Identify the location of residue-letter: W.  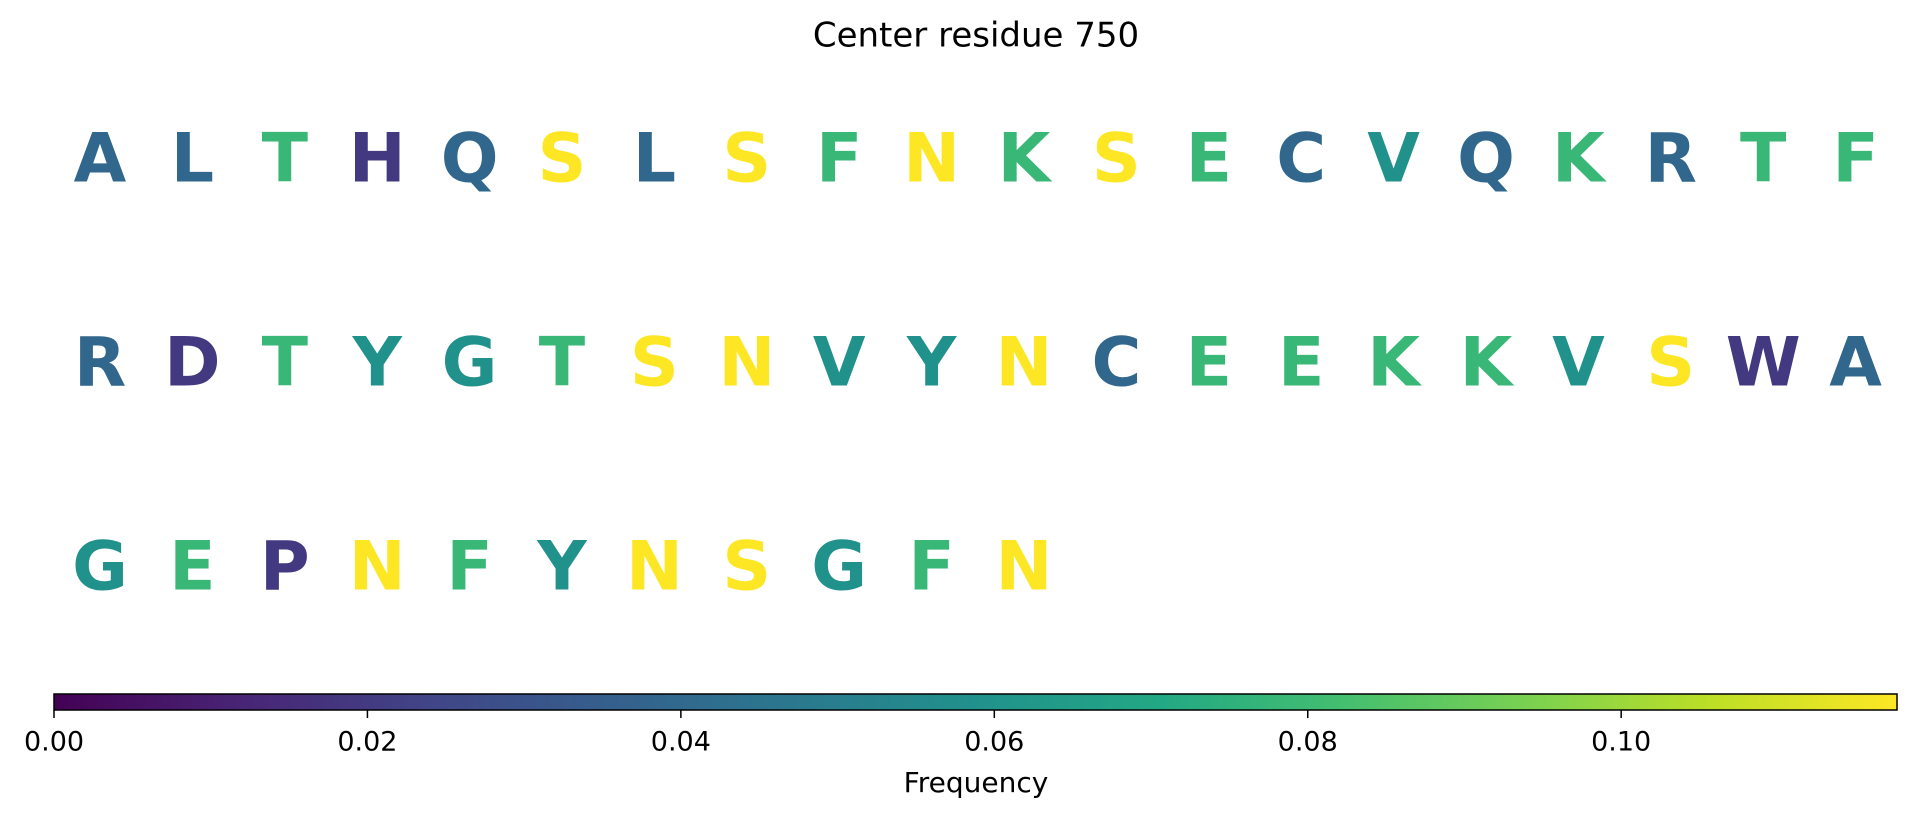
(1763, 363).